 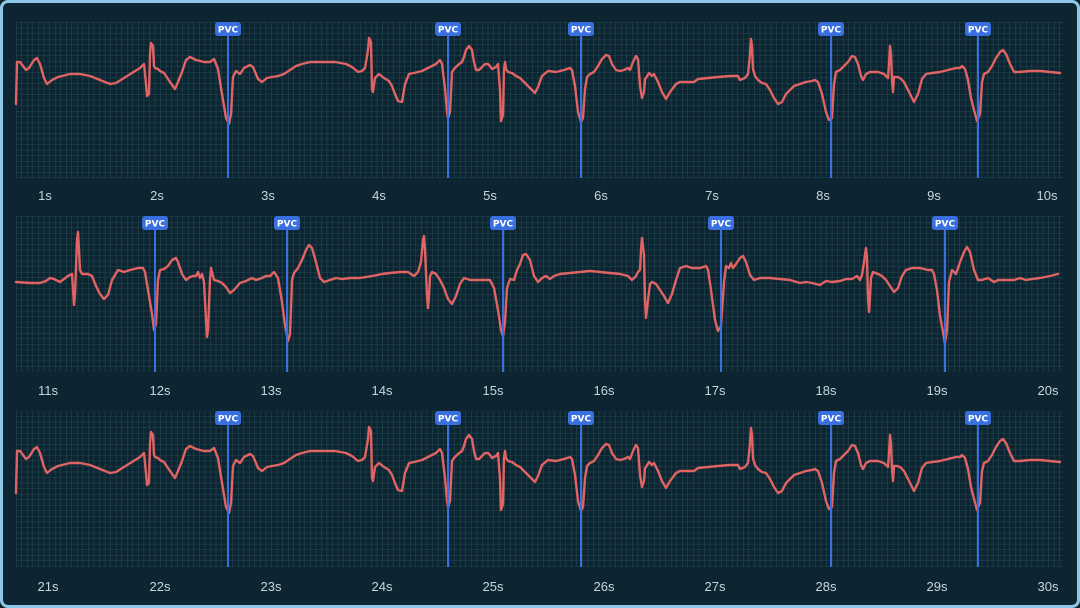 What do you see at coordinates (715, 586) in the screenshot?
I see `svg-text: 27s` at bounding box center [715, 586].